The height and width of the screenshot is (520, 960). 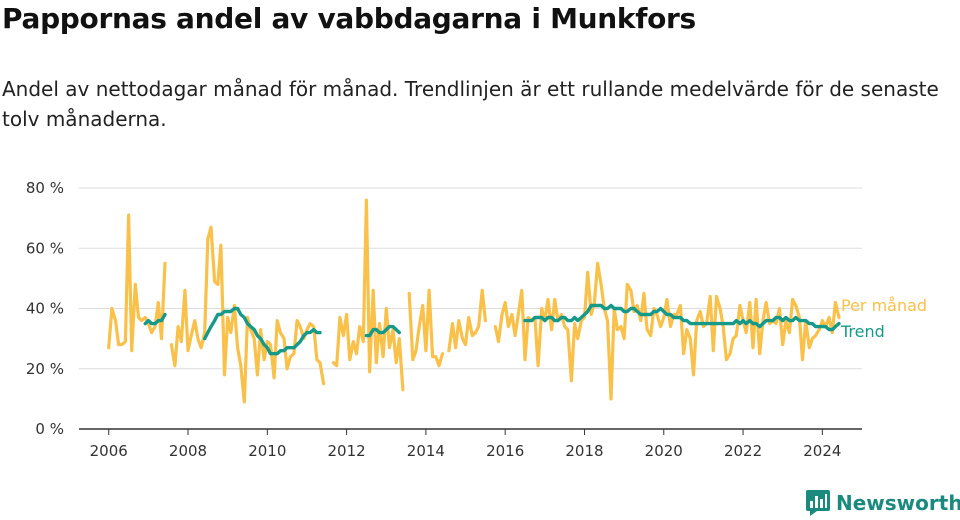 I want to click on x-tick-label: 2014, so click(x=426, y=451).